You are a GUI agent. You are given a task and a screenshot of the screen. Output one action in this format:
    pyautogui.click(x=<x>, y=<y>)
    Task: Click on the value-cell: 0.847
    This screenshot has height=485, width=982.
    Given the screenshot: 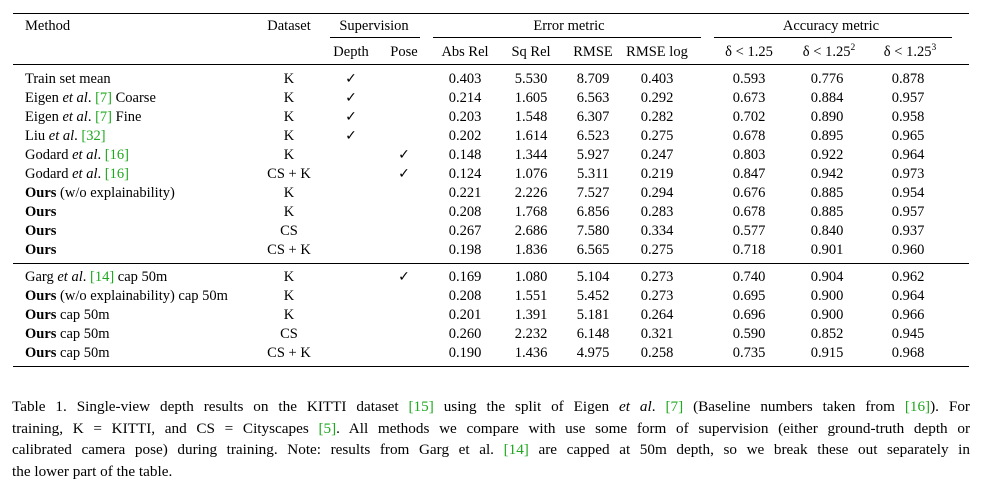 What is the action you would take?
    pyautogui.click(x=749, y=174)
    